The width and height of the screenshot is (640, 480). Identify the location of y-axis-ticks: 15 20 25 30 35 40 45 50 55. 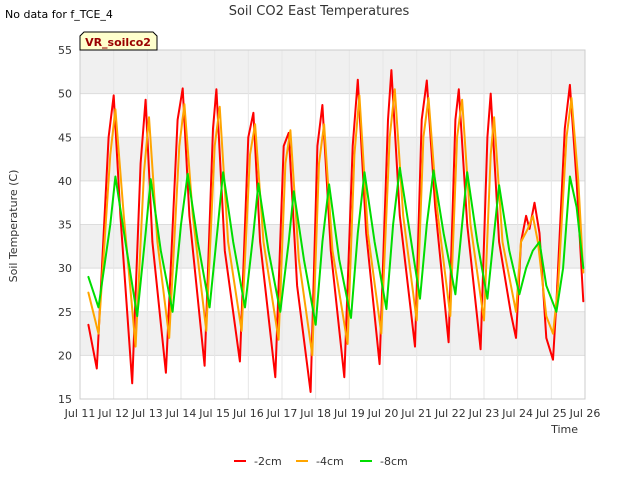
(65, 225).